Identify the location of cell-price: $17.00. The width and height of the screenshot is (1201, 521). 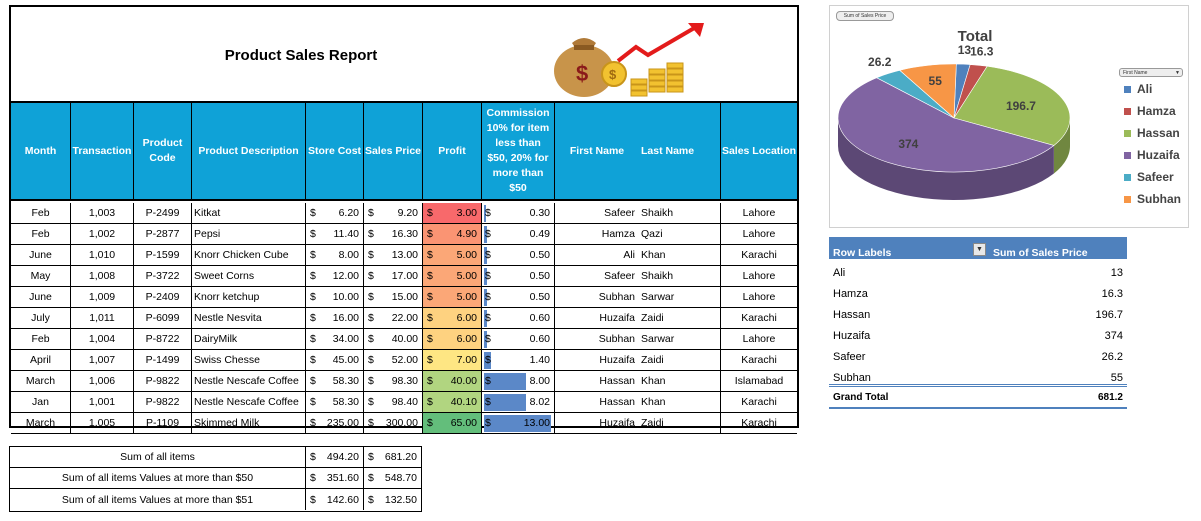
(393, 276).